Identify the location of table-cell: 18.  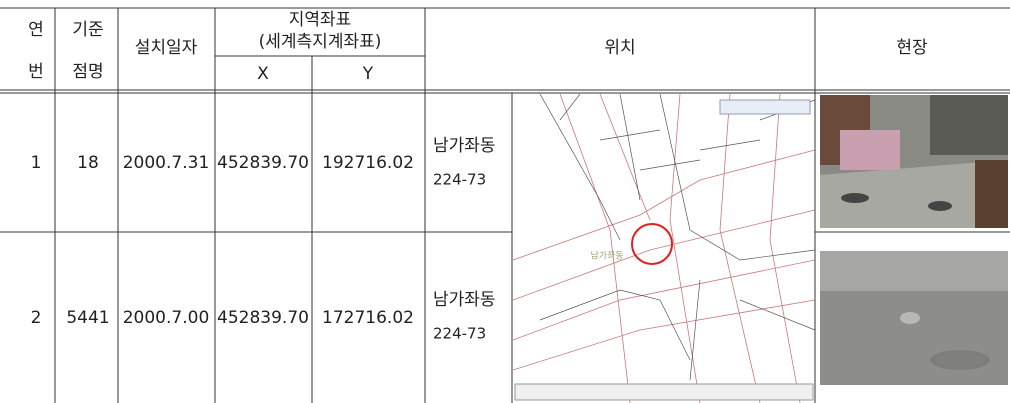
(88, 163).